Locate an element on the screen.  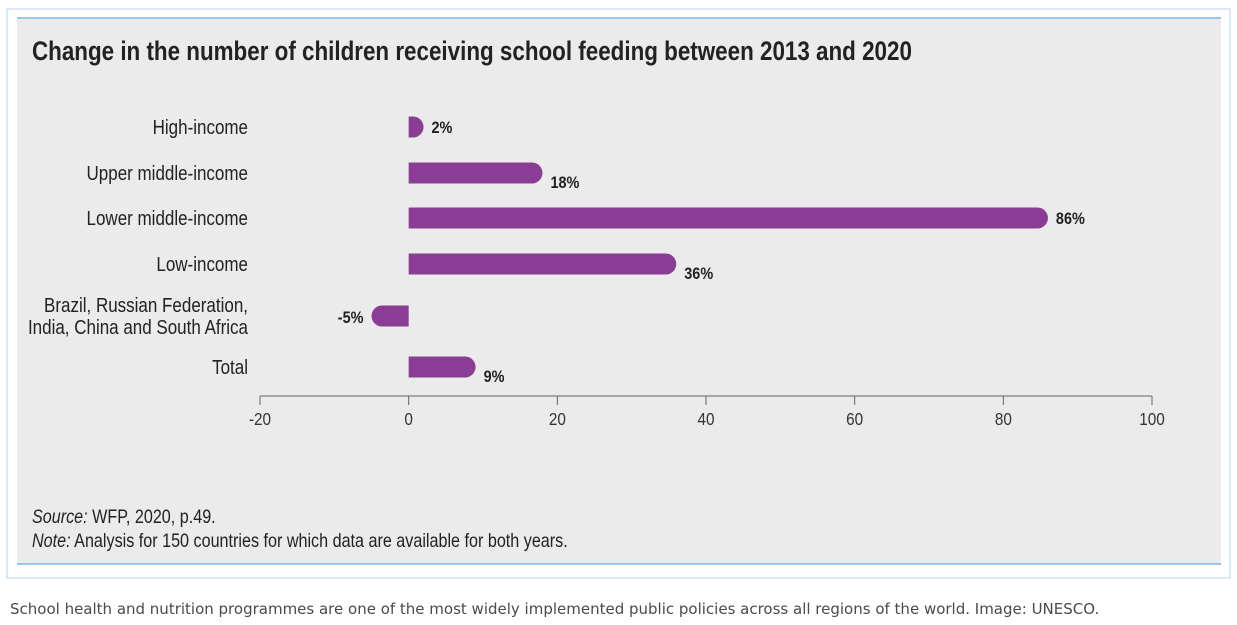
x-tick-label-6: 100 is located at coordinates (1152, 419).